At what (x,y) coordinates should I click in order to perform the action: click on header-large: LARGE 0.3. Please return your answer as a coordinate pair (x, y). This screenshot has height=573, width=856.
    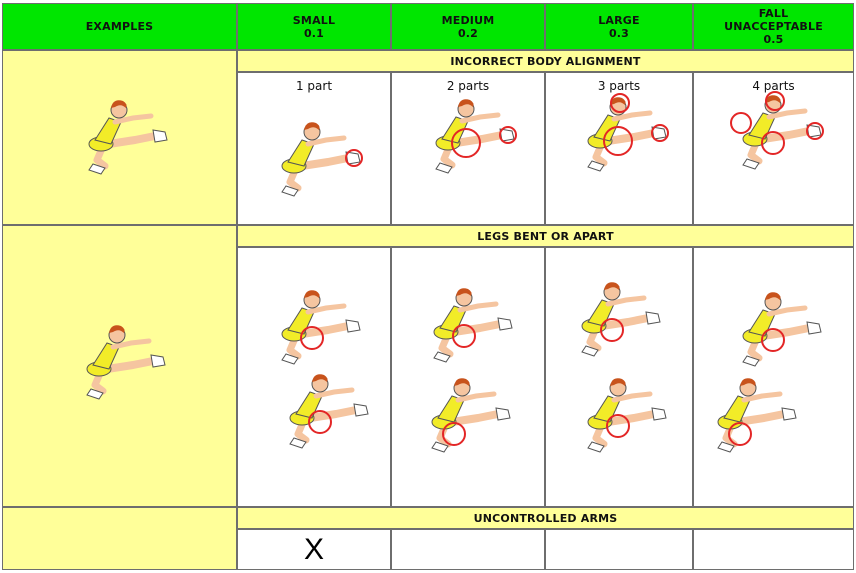
    Looking at the image, I should click on (619, 26).